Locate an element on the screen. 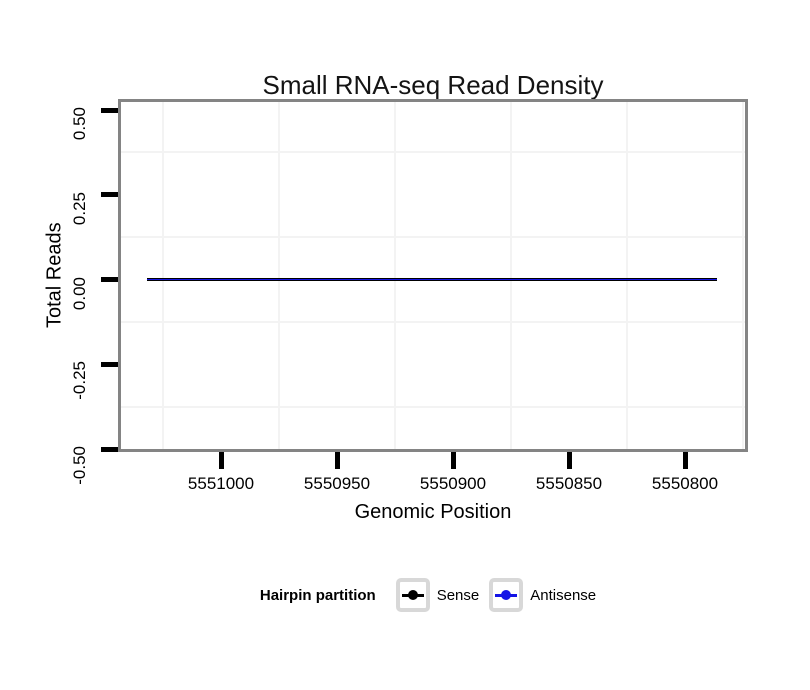  legend-key-sense is located at coordinates (412, 595).